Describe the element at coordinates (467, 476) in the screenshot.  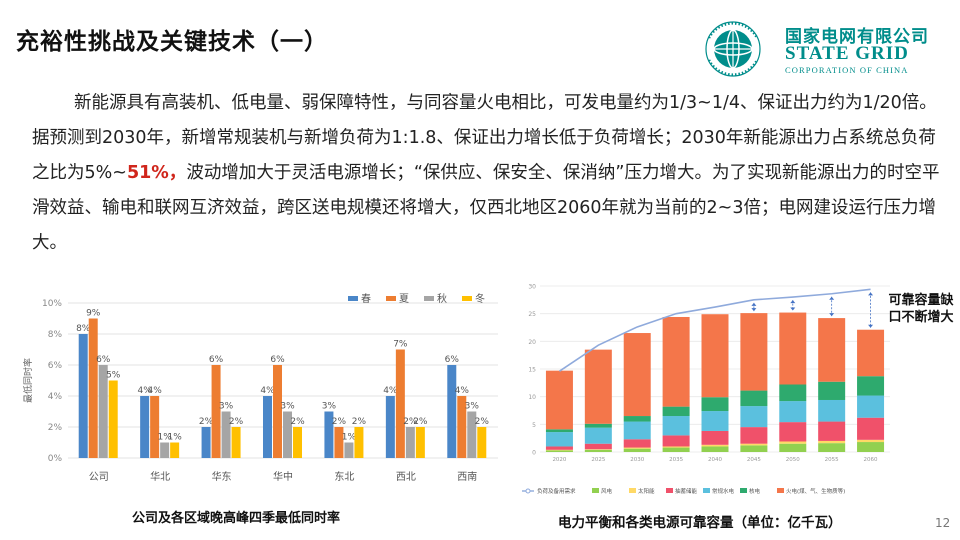
I see `x-tick-label: 西南` at that location.